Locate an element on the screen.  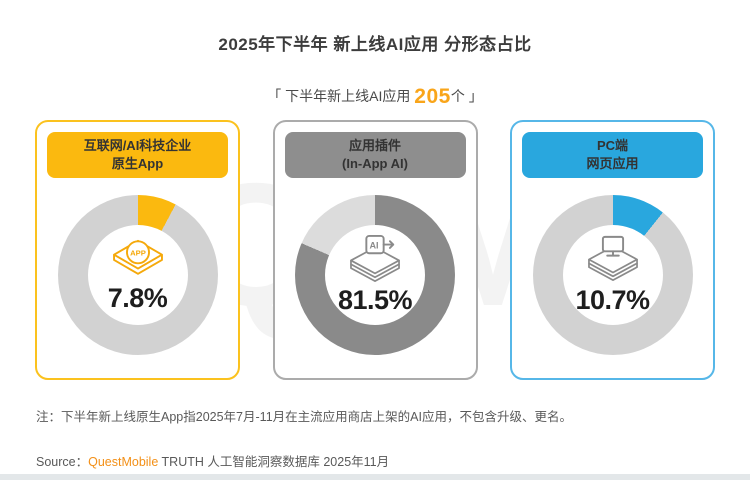
card-native-app-header: 互联网/AI科技企业 原生App is located at coordinates (137, 155).